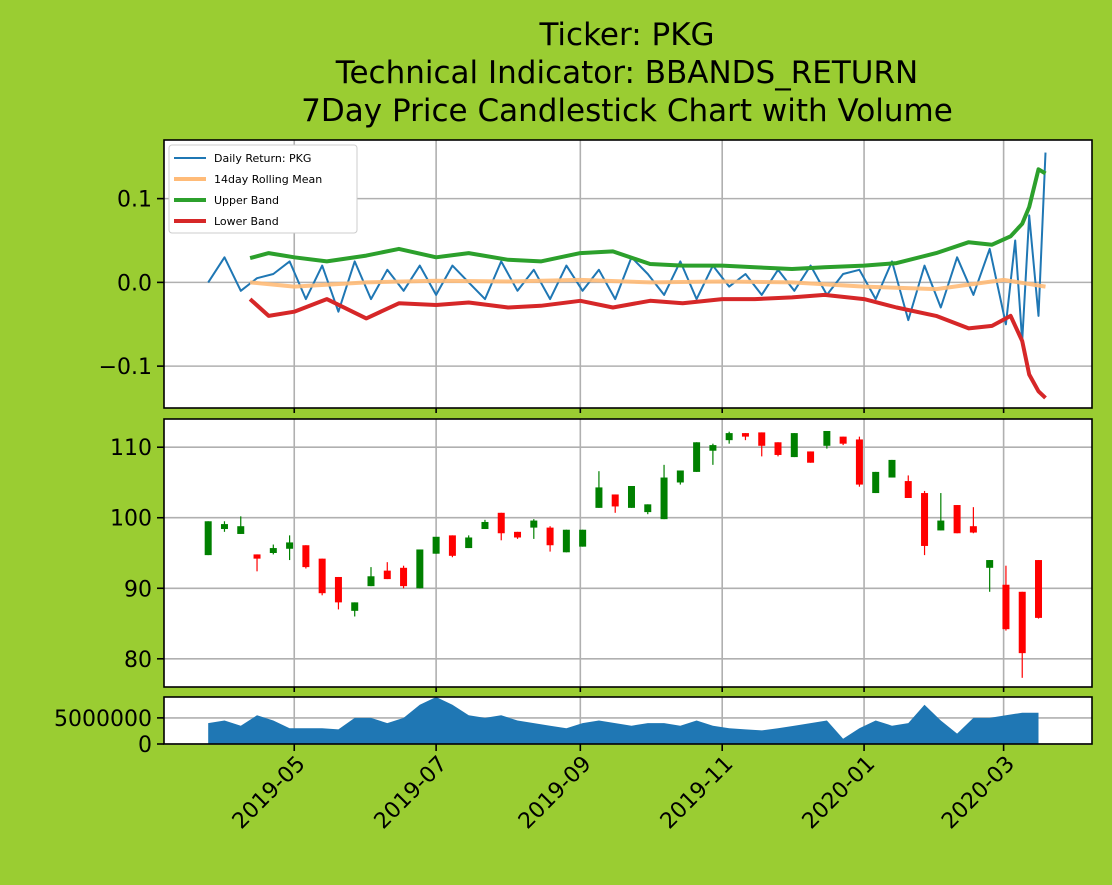  I want to click on y-tick-label: 5000000, so click(103, 719).